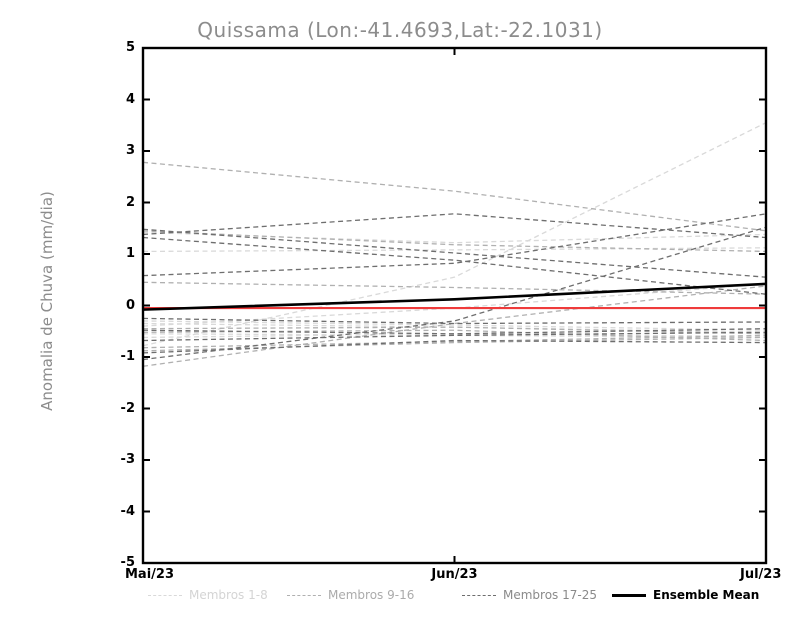 The image size is (800, 618). Describe the element at coordinates (371, 595) in the screenshot. I see `legend-label: Membros 9-16` at that location.